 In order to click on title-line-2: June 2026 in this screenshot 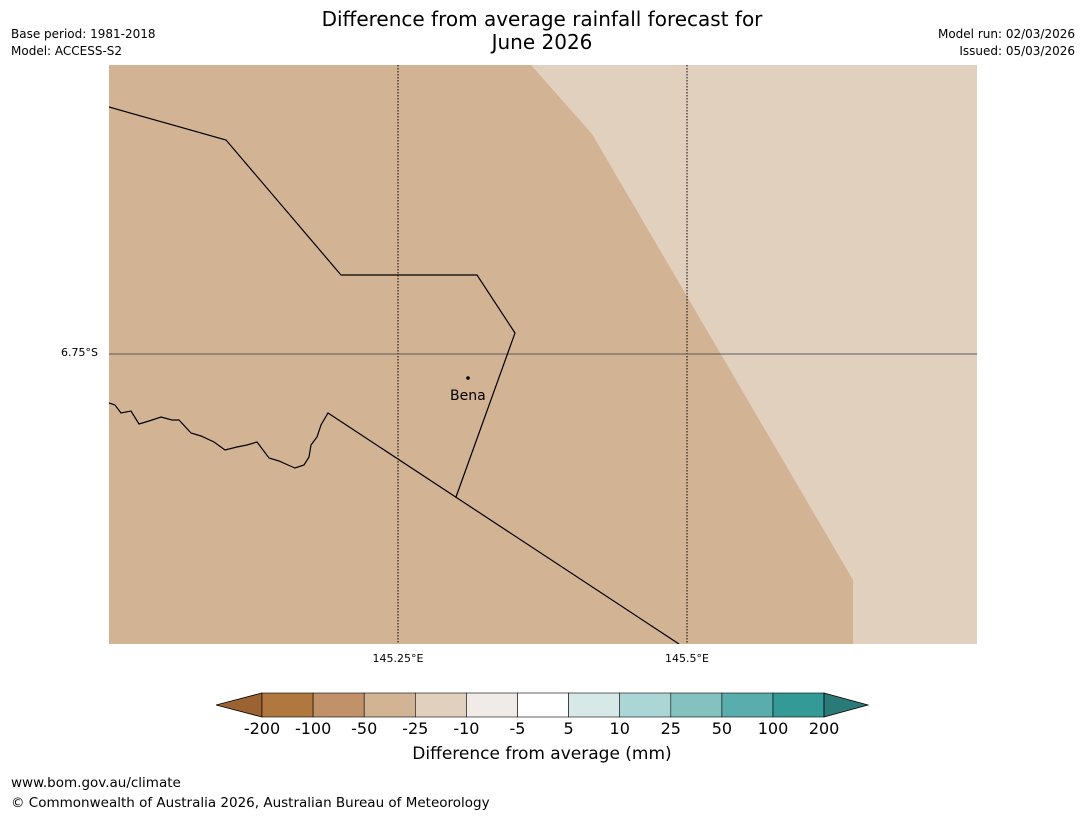, I will do `click(542, 42)`.